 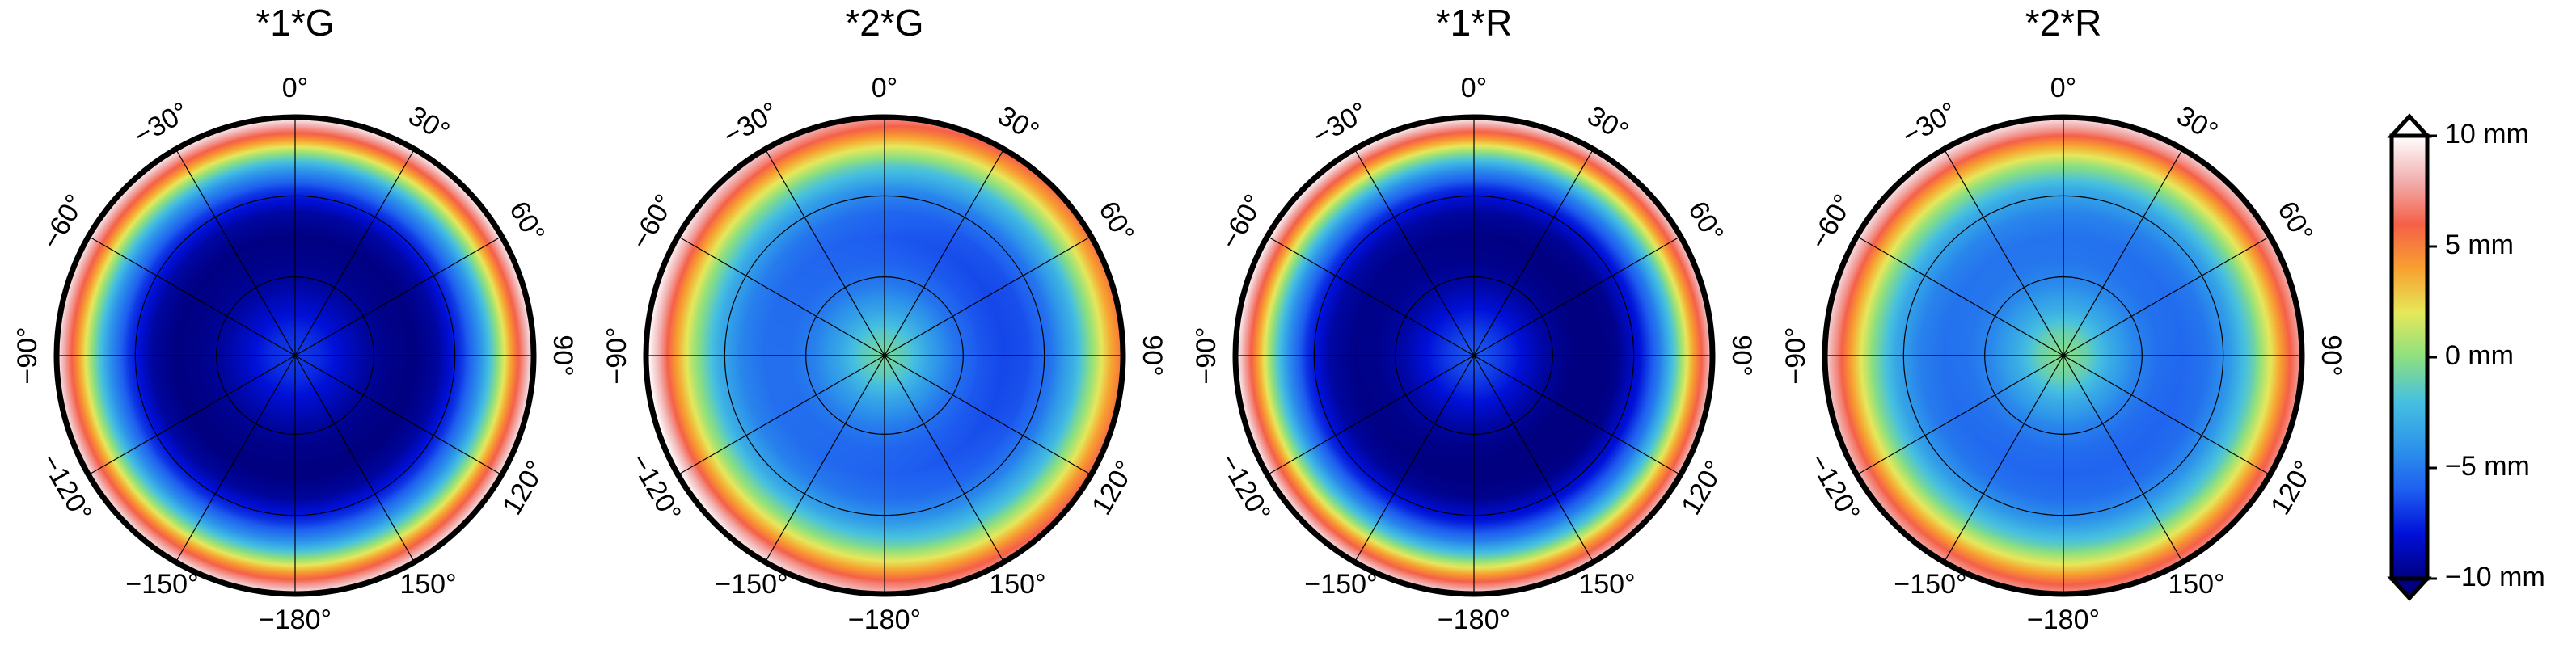 I want to click on colorbar-tick-label: −10 mm, so click(x=2495, y=577).